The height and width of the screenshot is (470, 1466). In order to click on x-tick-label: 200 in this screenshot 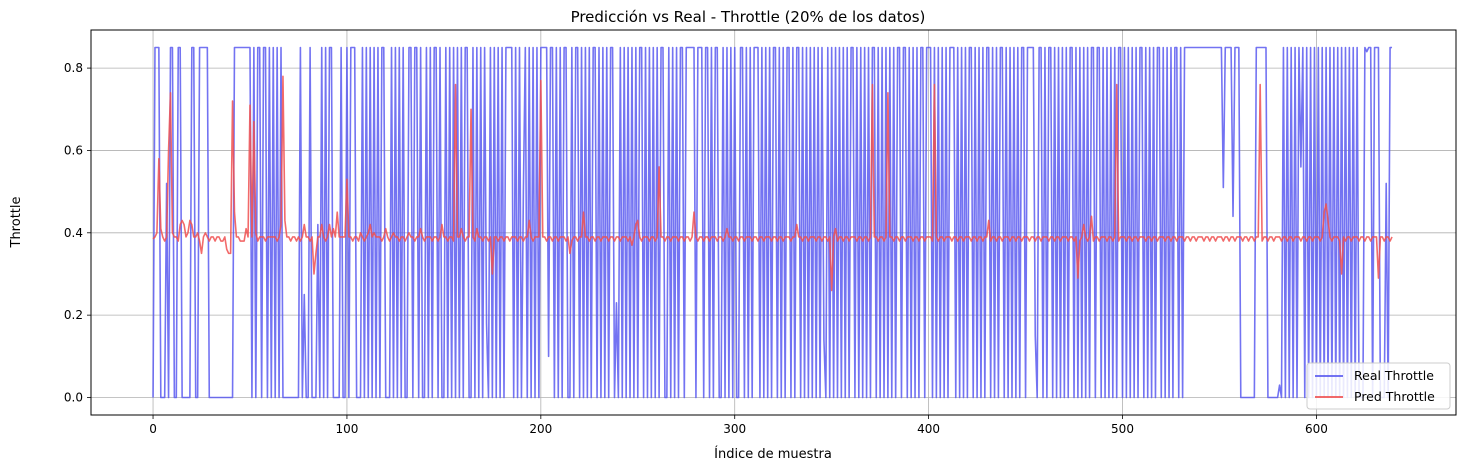, I will do `click(540, 429)`.